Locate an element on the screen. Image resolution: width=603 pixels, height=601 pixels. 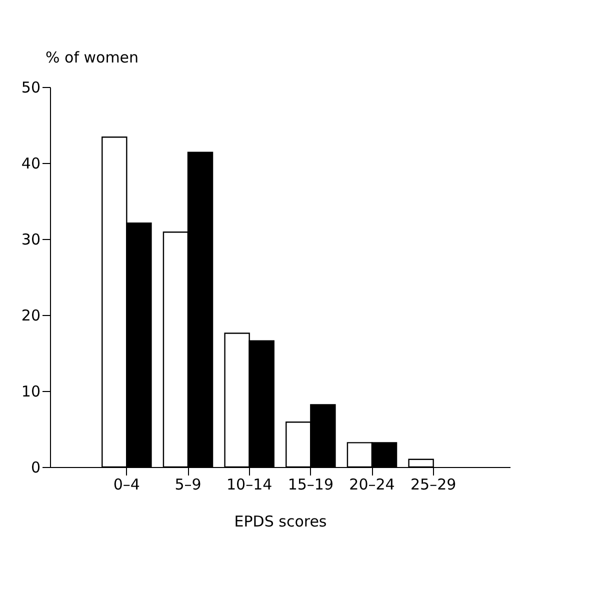
x-tick-label: 10–14 is located at coordinates (249, 485).